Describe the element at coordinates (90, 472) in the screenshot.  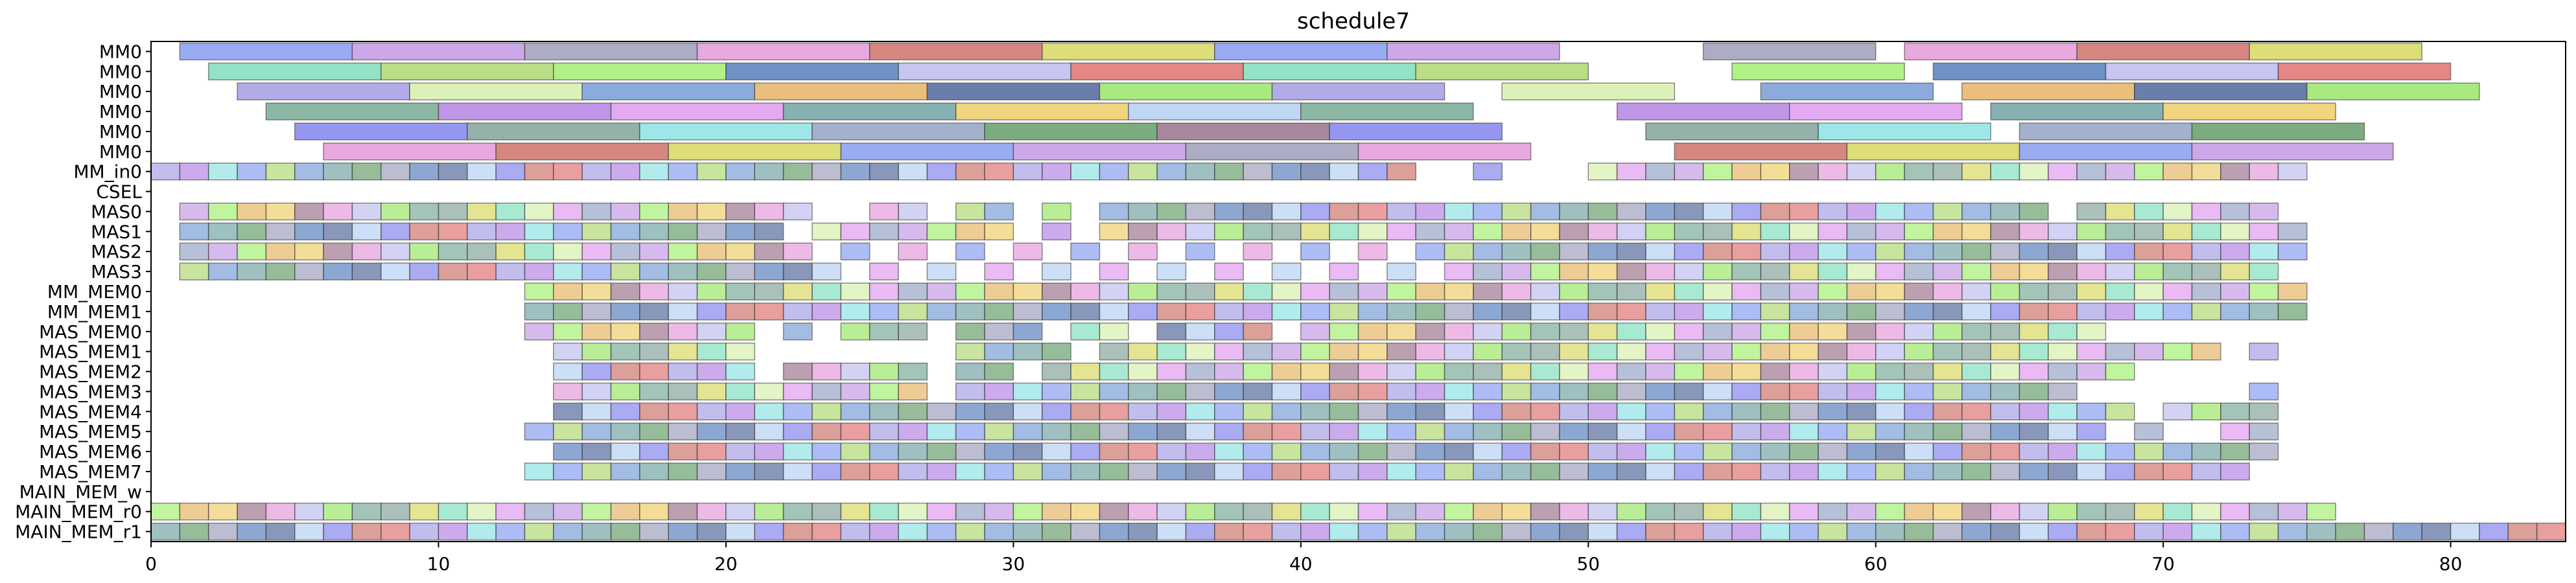
I see `row-label: MAS_MEM7` at that location.